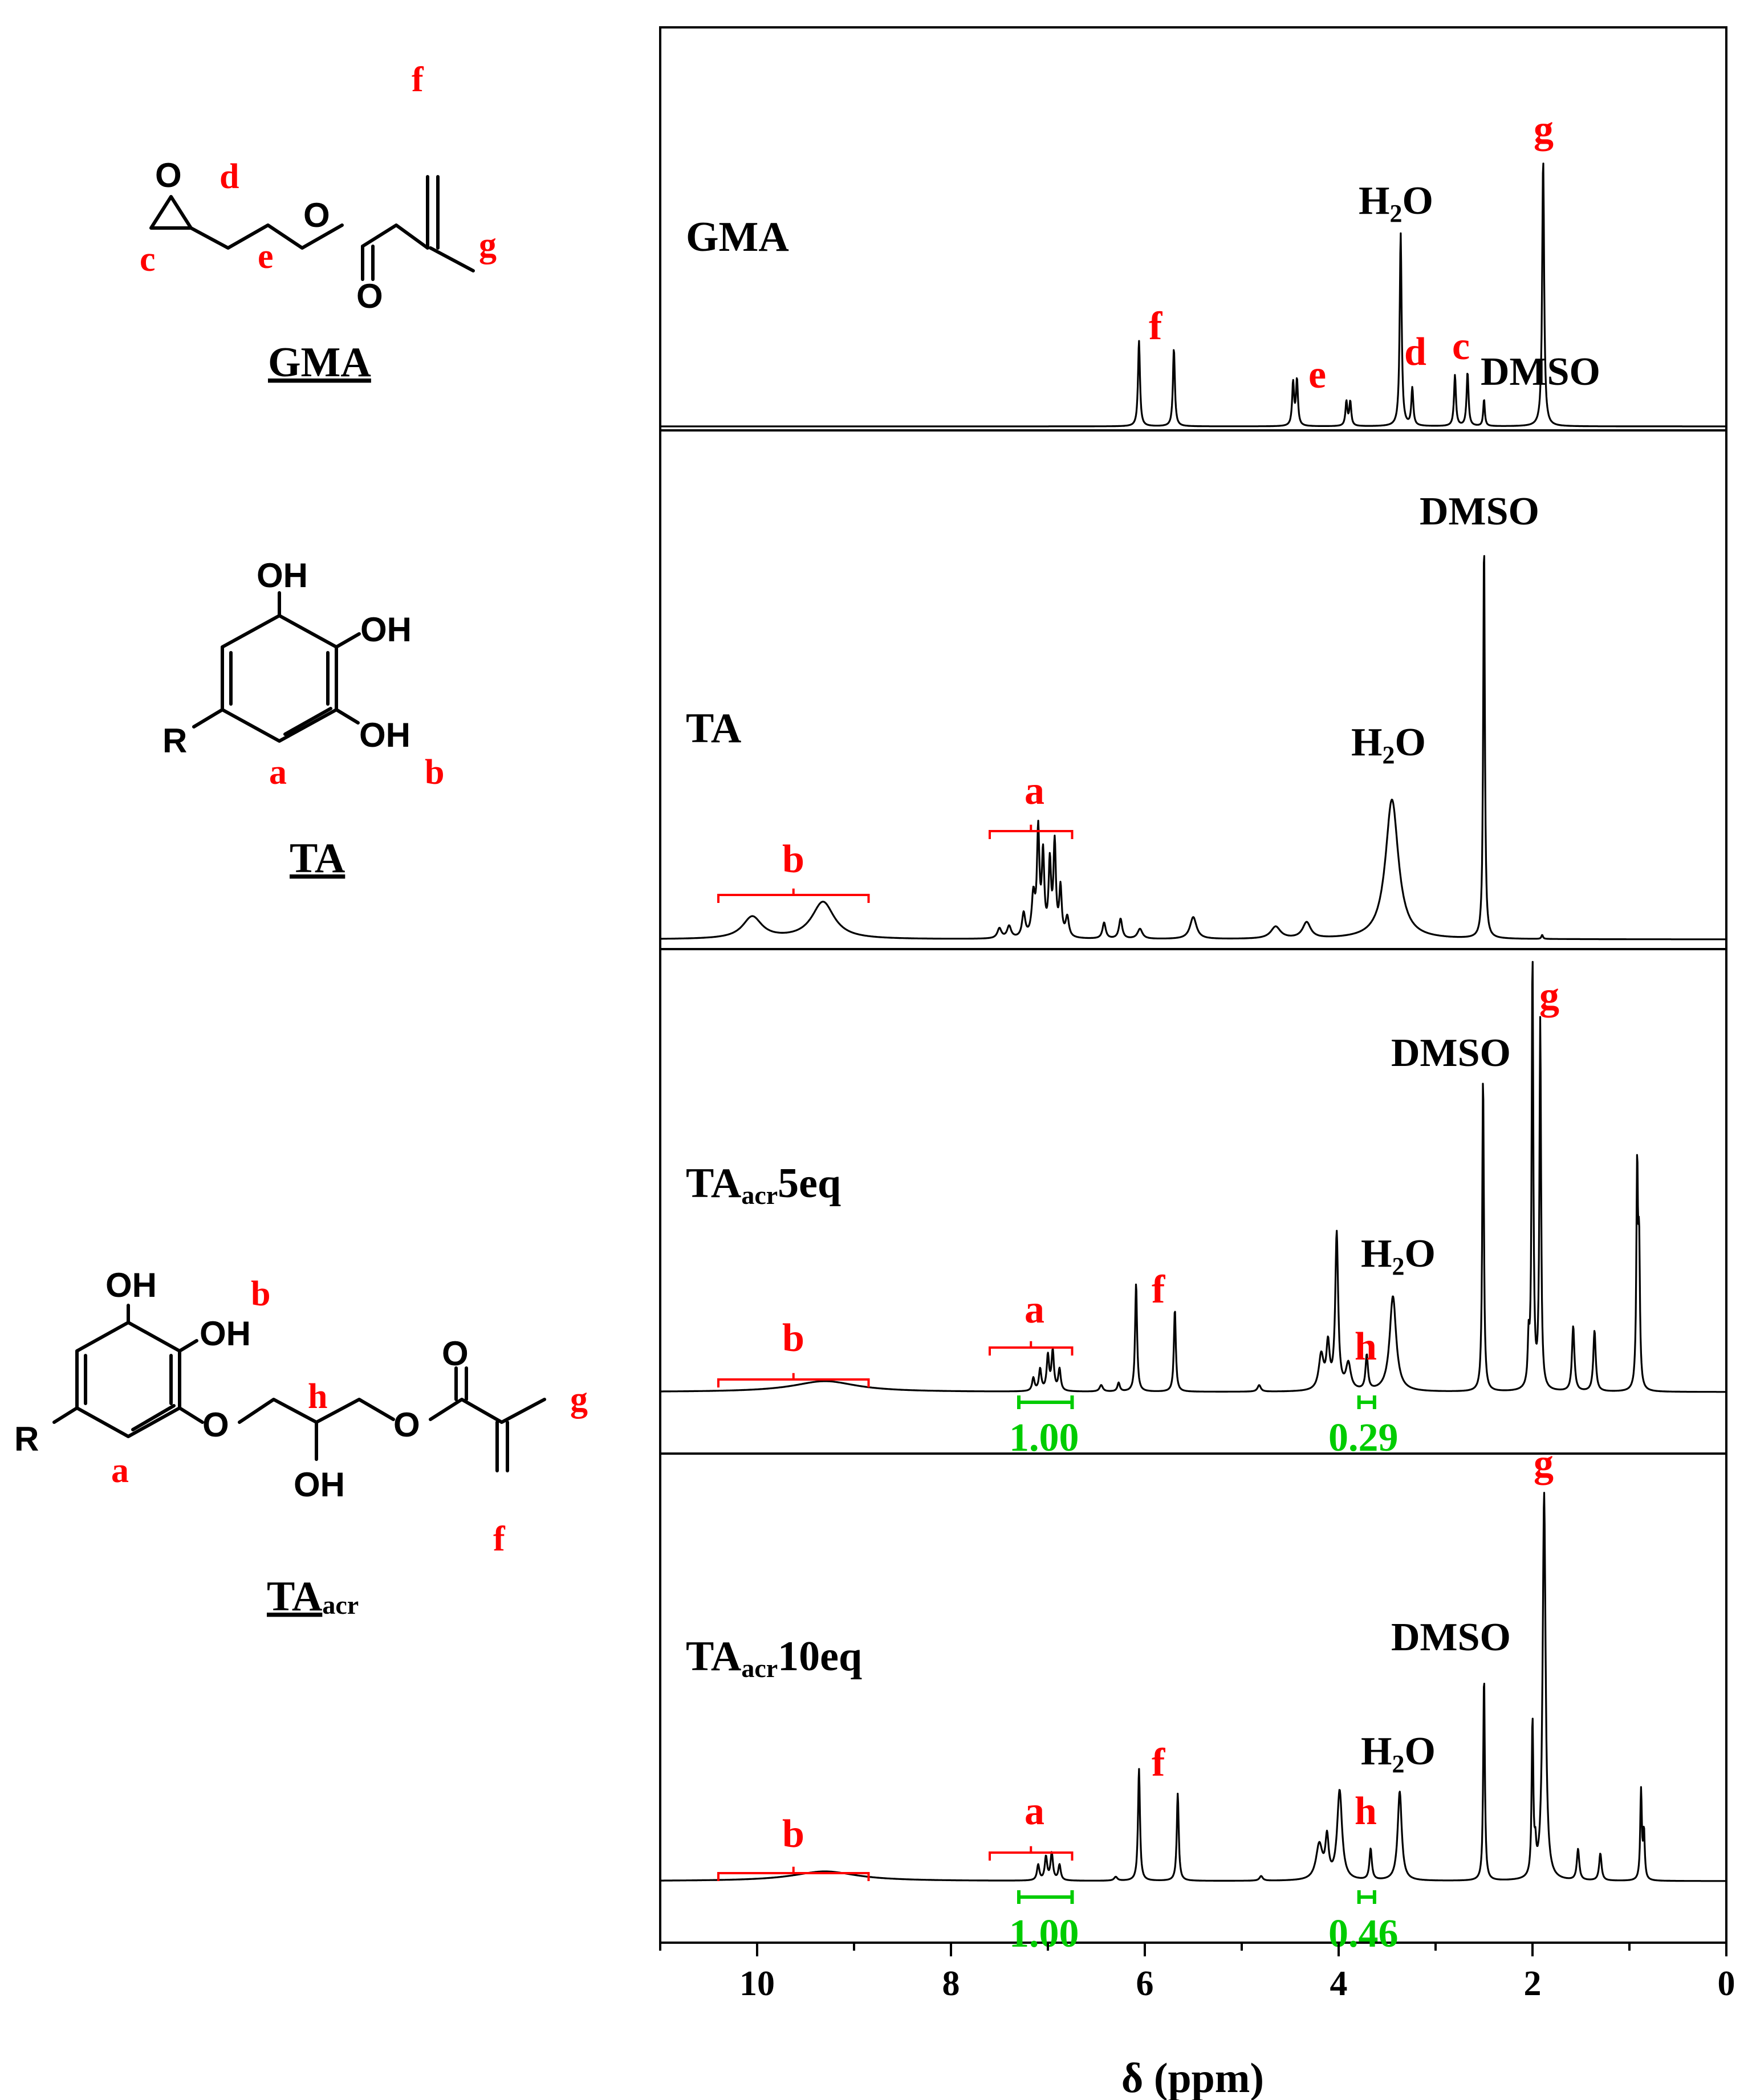 Image resolution: width=1748 pixels, height=2100 pixels. Describe the element at coordinates (282, 575) in the screenshot. I see `ta-oh-top: OH` at that location.